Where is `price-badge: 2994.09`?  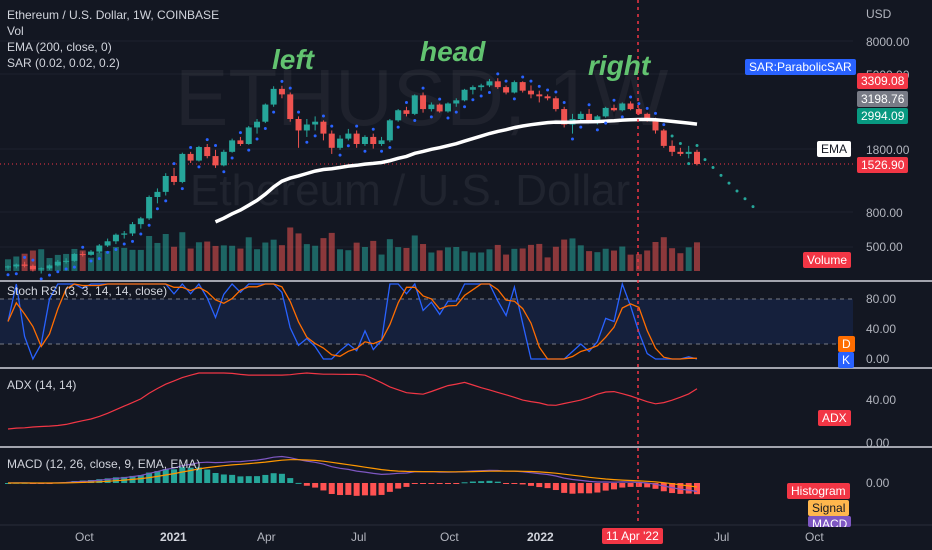 price-badge: 2994.09 is located at coordinates (883, 116).